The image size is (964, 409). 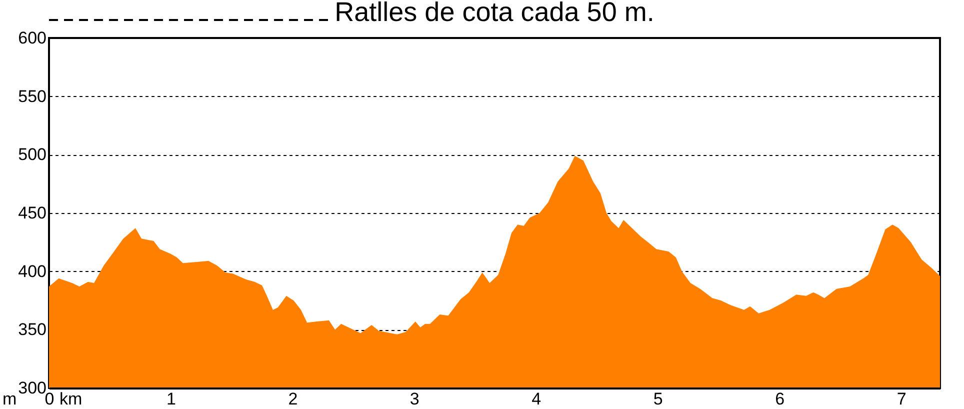 What do you see at coordinates (9, 399) in the screenshot?
I see `y-axis-title: m` at bounding box center [9, 399].